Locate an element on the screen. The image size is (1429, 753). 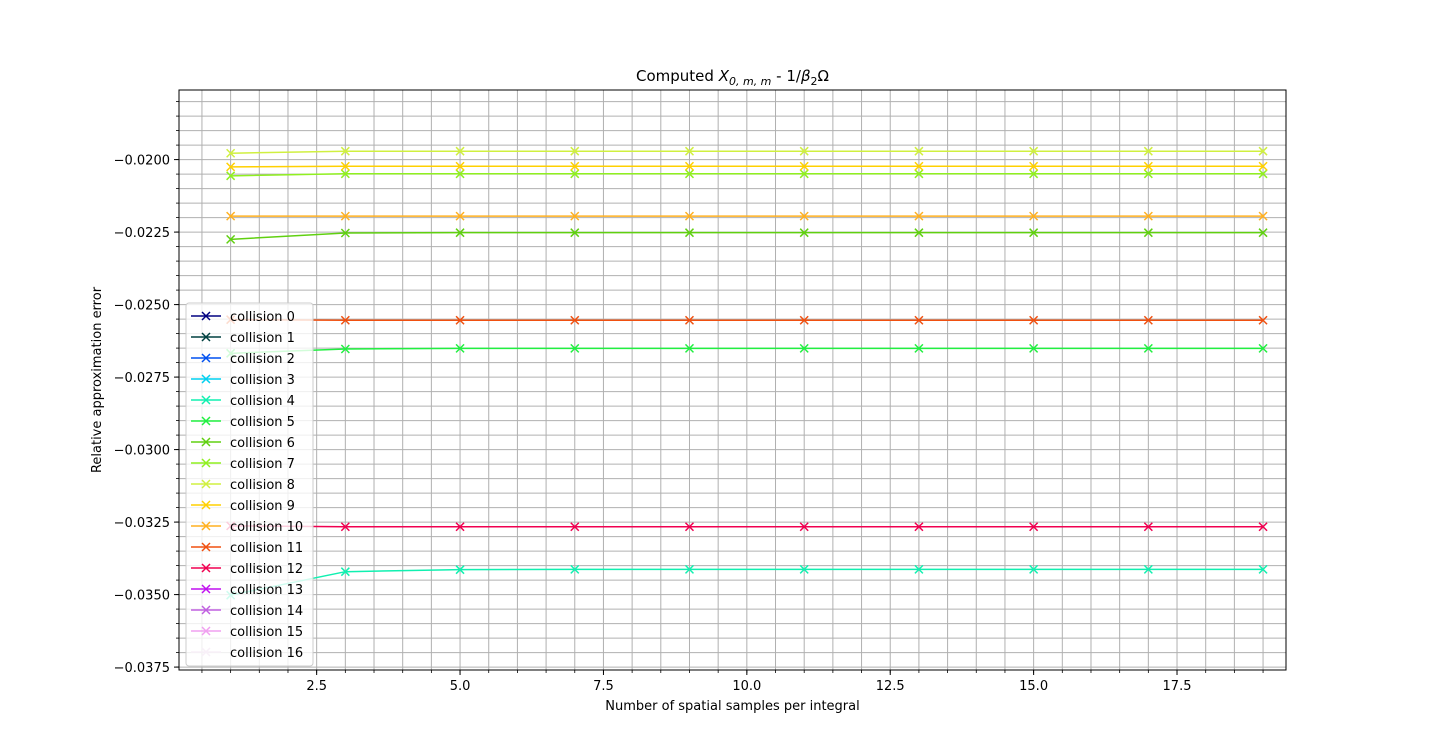
legend-label: collision 13 is located at coordinates (266, 590).